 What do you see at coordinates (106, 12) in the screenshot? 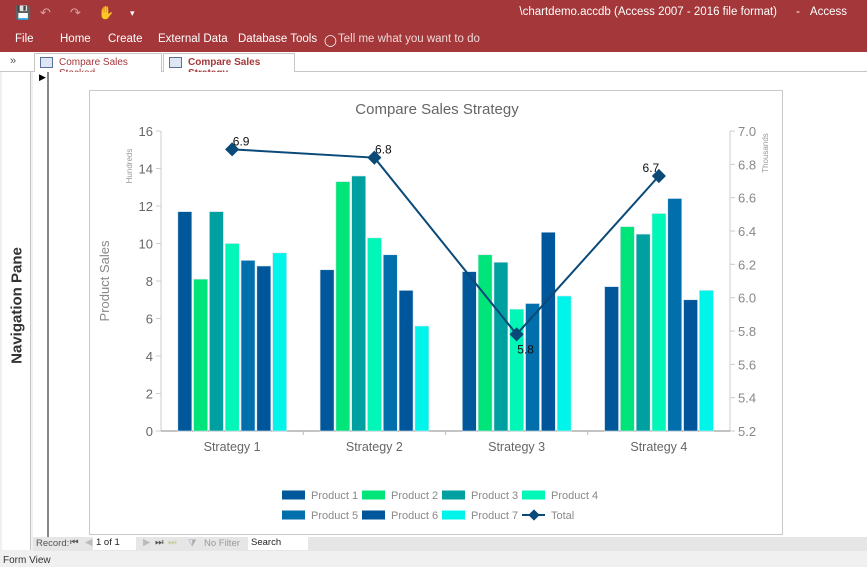
I see `touch-mode-icon: ✋` at bounding box center [106, 12].